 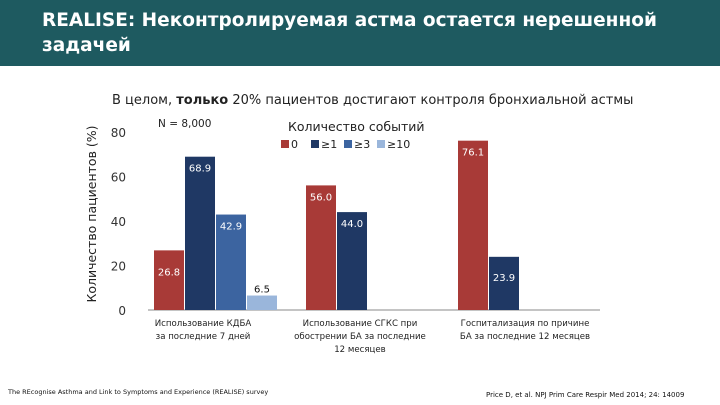 What do you see at coordinates (360, 324) in the screenshot?
I see `category-label-line: Использование СГКС при` at bounding box center [360, 324].